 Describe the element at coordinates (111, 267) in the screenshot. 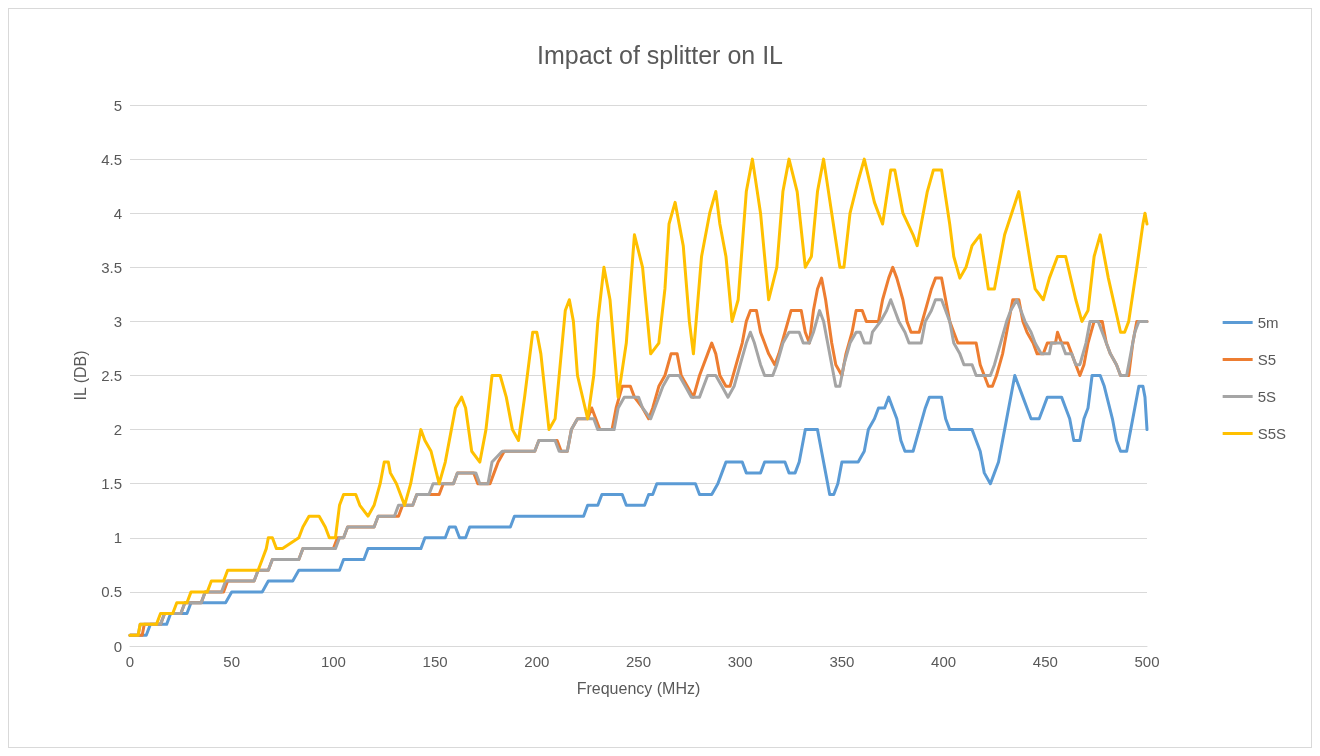

I see `y-tick-label: 3.5` at that location.